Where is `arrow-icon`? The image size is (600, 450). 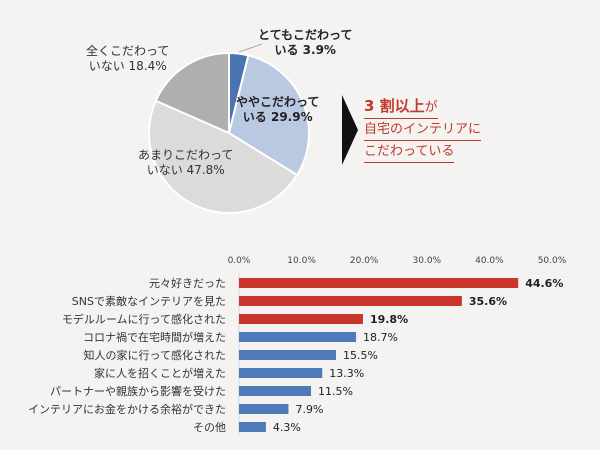 arrow-icon is located at coordinates (350, 130).